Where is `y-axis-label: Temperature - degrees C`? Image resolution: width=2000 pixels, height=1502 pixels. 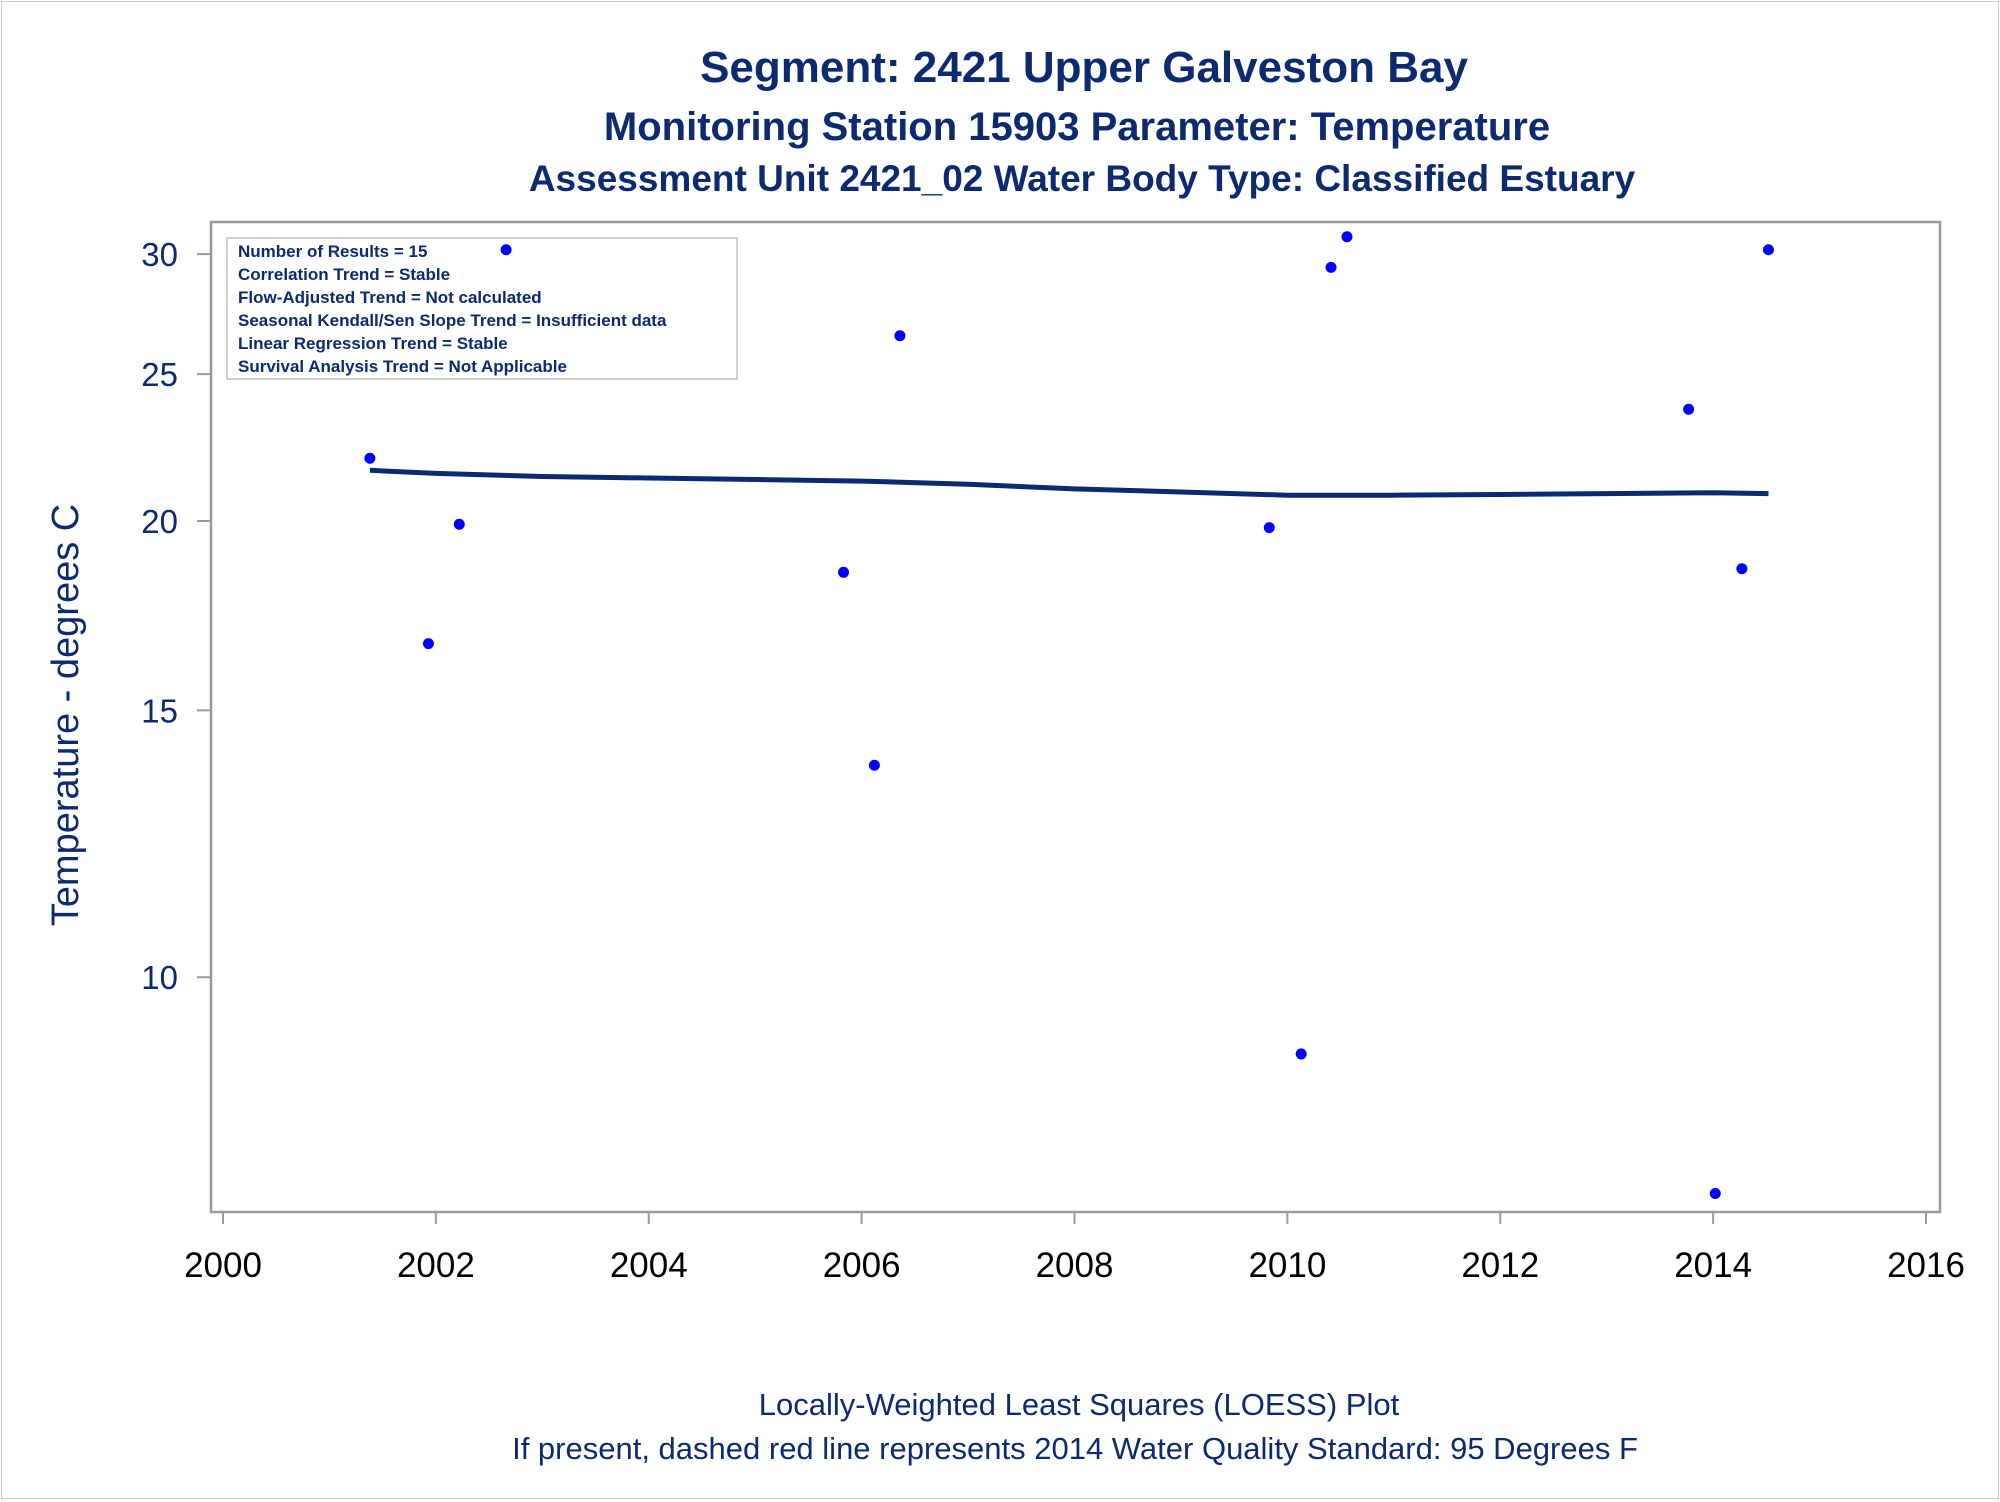
y-axis-label: Temperature - degrees C is located at coordinates (66, 715).